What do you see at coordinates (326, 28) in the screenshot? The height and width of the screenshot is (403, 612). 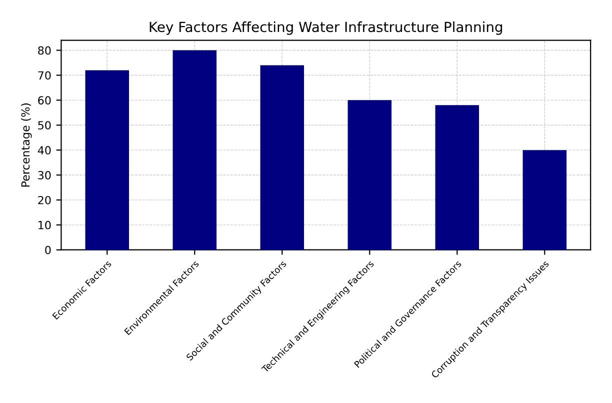 I see `chart-title: Key Factors Affecting Water Infrastructure Planning` at bounding box center [326, 28].